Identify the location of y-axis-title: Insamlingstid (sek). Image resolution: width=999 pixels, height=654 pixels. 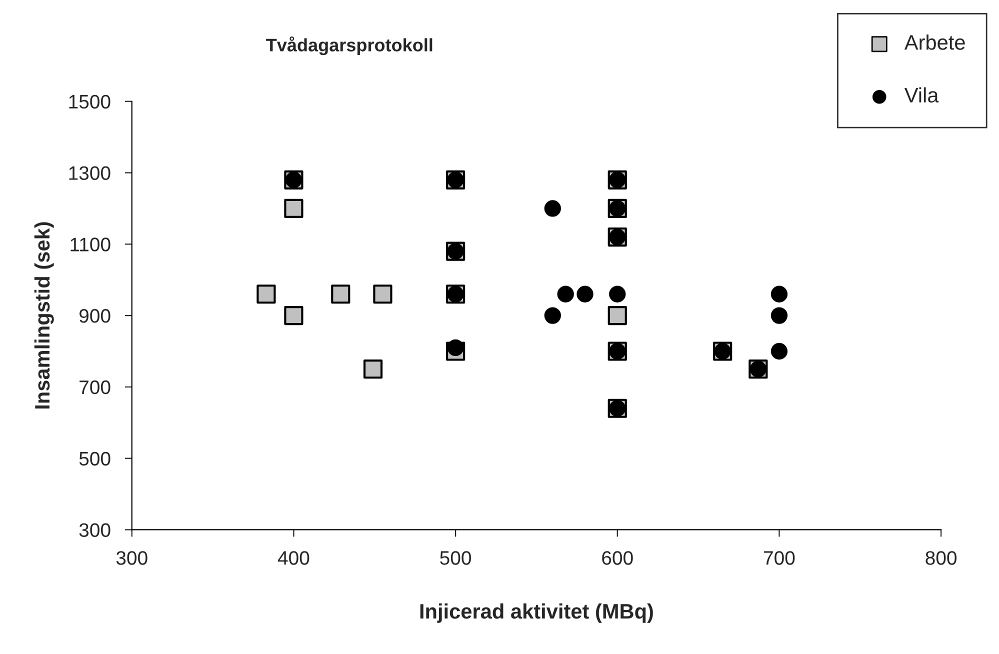
(44, 315).